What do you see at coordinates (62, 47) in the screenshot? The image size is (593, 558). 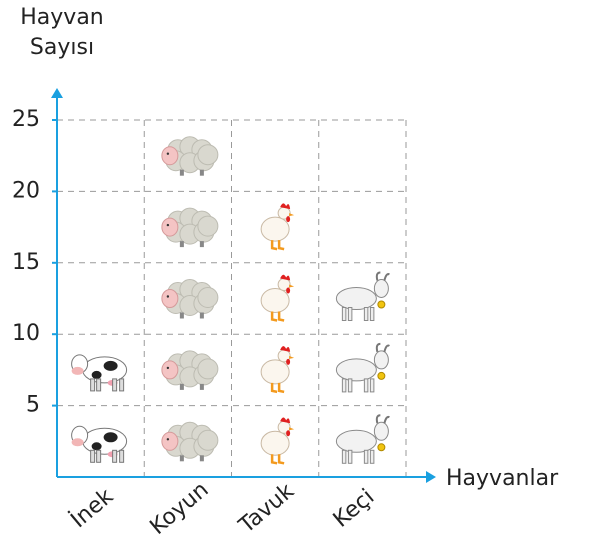 I see `y-axis-label-line: Sayısı` at bounding box center [62, 47].